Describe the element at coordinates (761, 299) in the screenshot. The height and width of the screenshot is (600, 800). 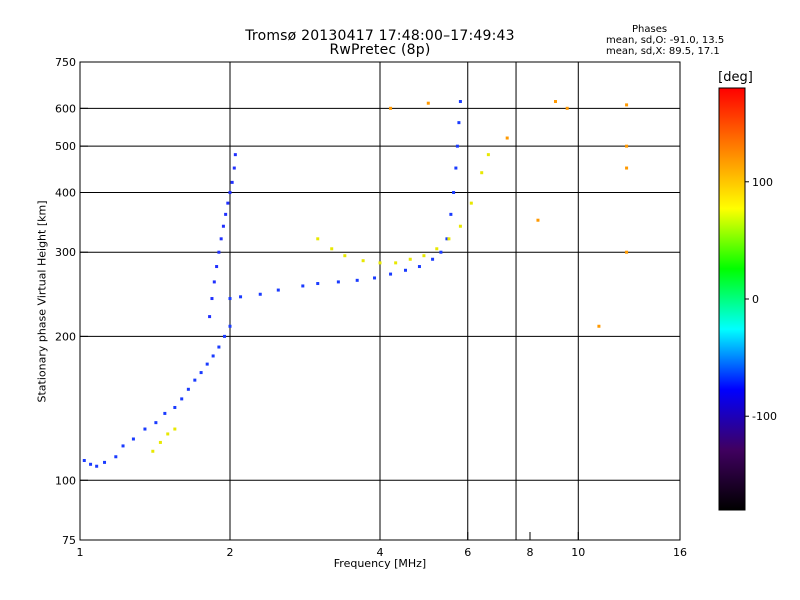
I see `colorbar-ticks: 100 0 -100` at that location.